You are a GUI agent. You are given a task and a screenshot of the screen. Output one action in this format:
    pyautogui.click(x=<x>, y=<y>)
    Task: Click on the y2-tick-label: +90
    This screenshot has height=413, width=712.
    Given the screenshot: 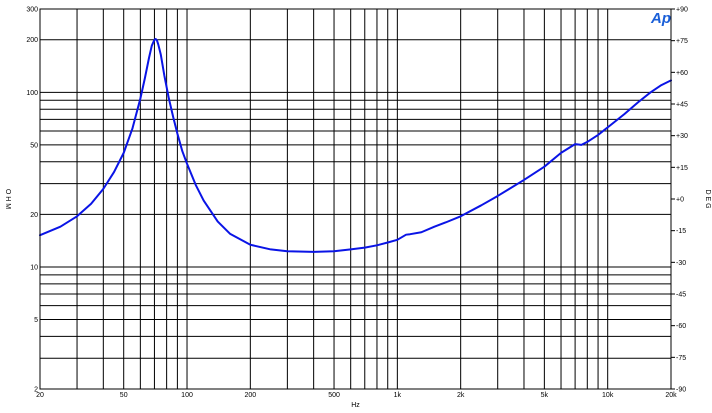 What is the action you would take?
    pyautogui.click(x=682, y=10)
    